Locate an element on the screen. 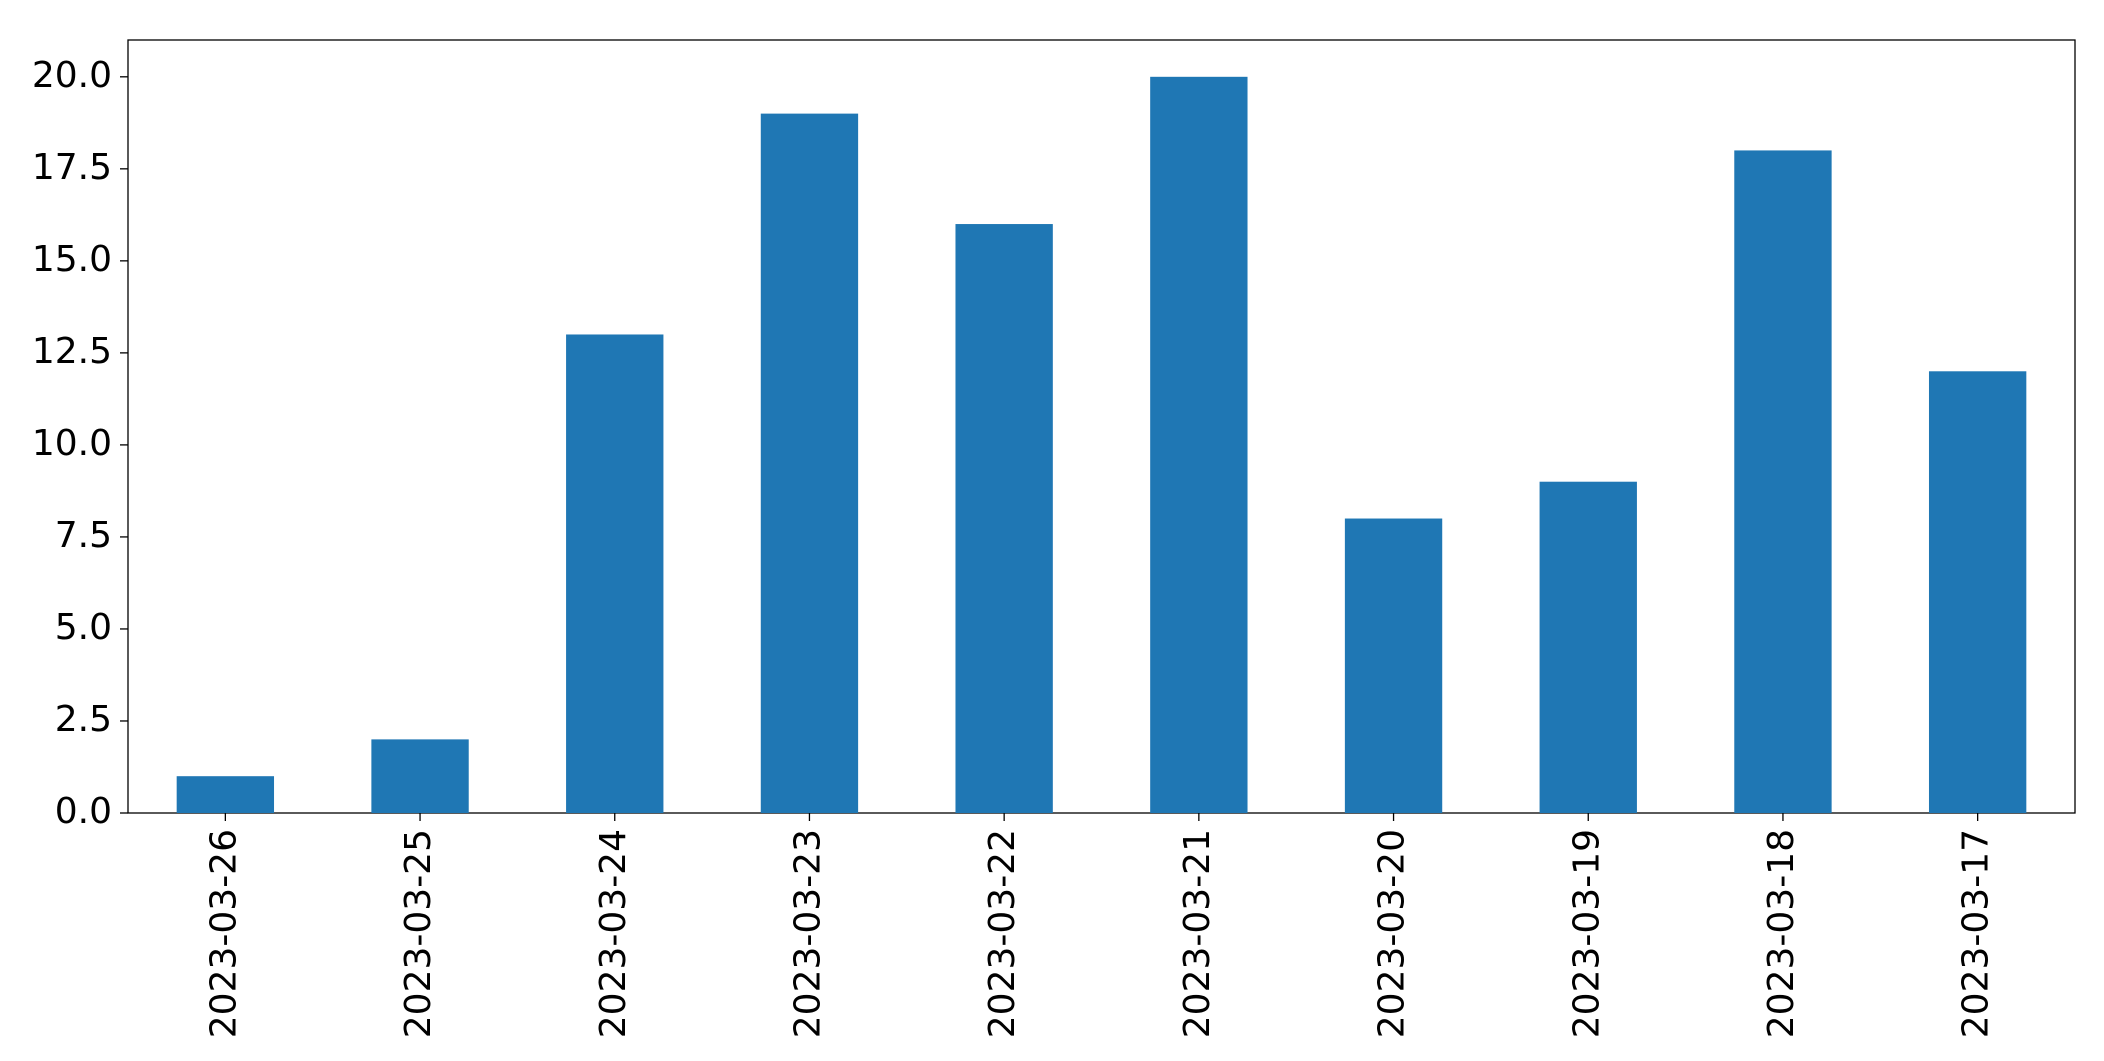 The height and width of the screenshot is (1061, 2104). y-tick-label: 10.0 is located at coordinates (72, 443).